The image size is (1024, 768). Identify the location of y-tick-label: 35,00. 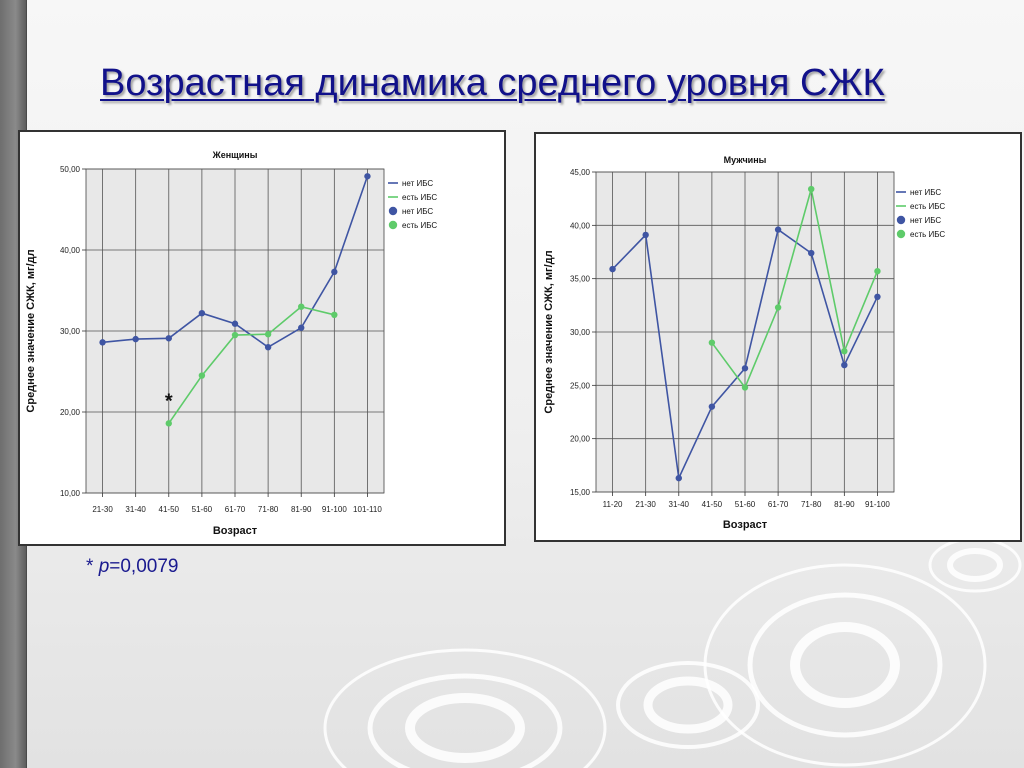
(580, 279).